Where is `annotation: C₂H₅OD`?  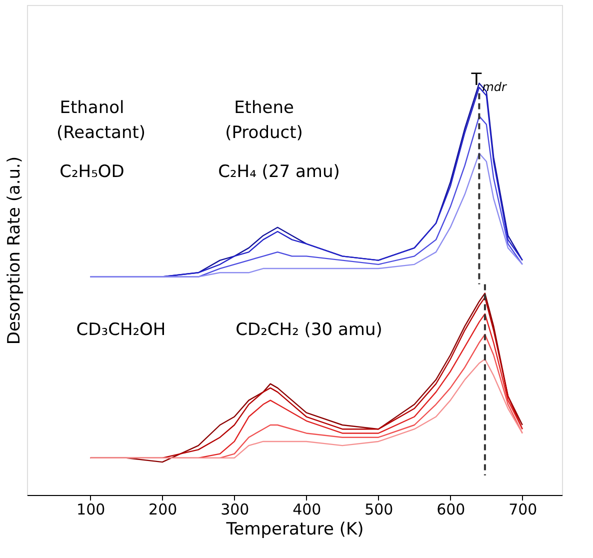 annotation: C₂H₅OD is located at coordinates (92, 172).